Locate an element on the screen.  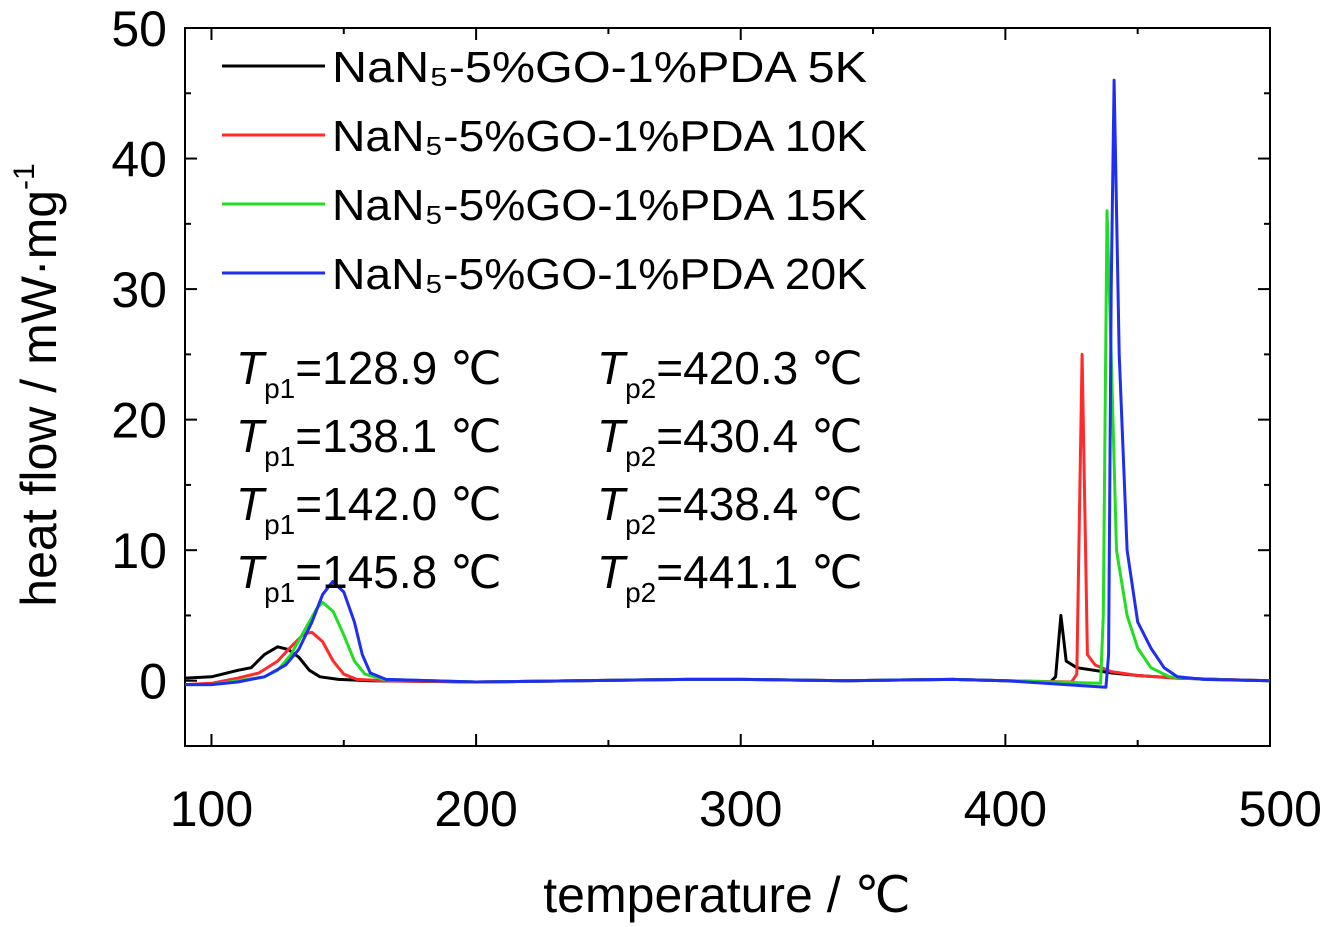
peak-temperature-label: Tp1=138.1 ℃ is located at coordinates (369, 441).